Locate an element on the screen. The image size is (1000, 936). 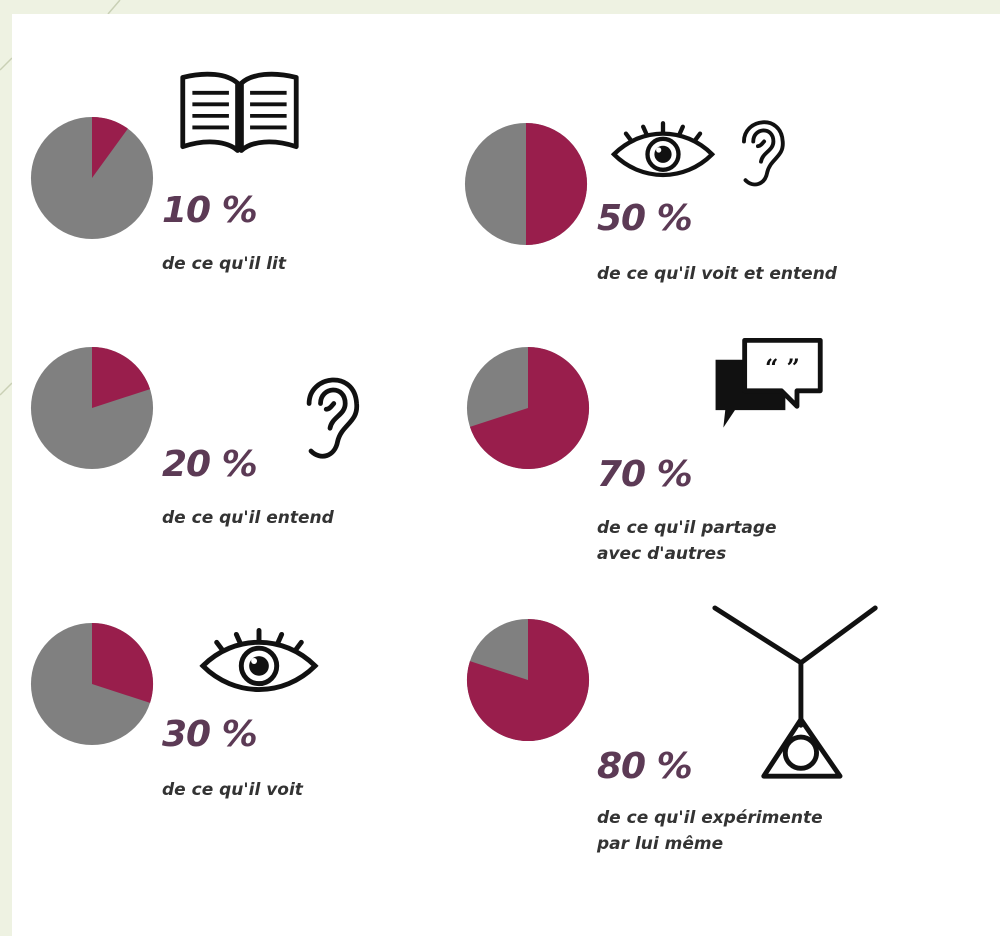
percent-label: 30 % is located at coordinates (210, 734).